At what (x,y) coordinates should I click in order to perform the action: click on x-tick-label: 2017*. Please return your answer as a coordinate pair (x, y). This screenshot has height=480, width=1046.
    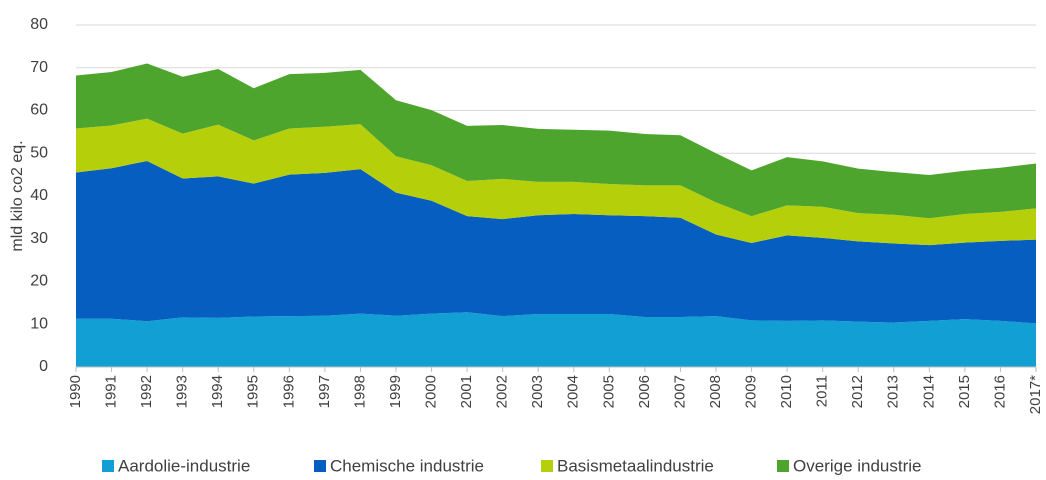
    Looking at the image, I should click on (1035, 394).